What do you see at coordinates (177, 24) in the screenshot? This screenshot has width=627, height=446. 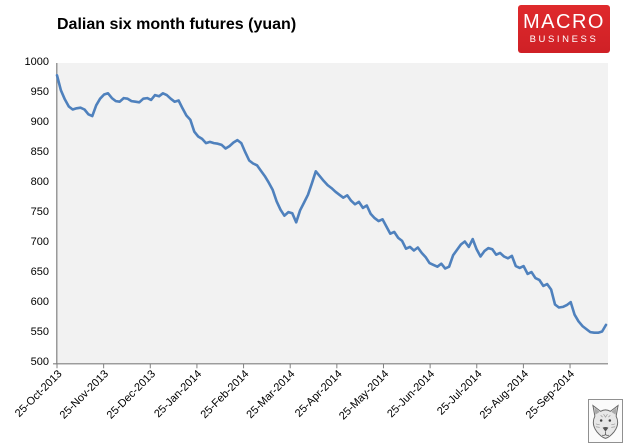 I see `chart-title: Dalian six month futures (yuan)` at bounding box center [177, 24].